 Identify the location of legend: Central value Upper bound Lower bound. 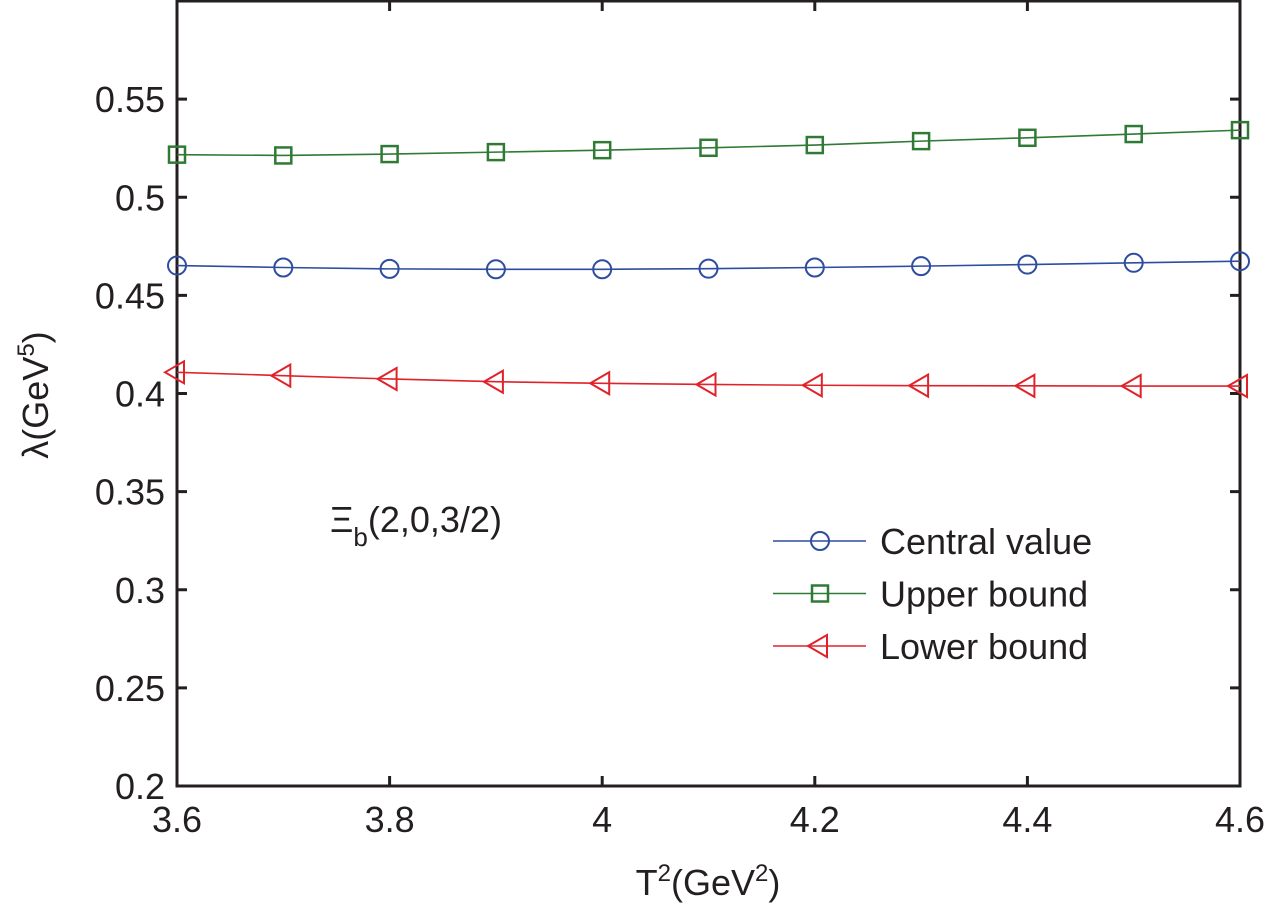
(932, 594).